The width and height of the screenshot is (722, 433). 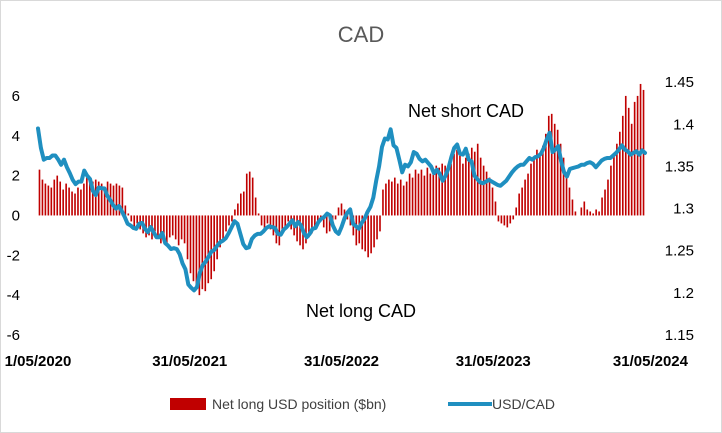 What do you see at coordinates (13, 335) in the screenshot?
I see `left-tick-label: -6` at bounding box center [13, 335].